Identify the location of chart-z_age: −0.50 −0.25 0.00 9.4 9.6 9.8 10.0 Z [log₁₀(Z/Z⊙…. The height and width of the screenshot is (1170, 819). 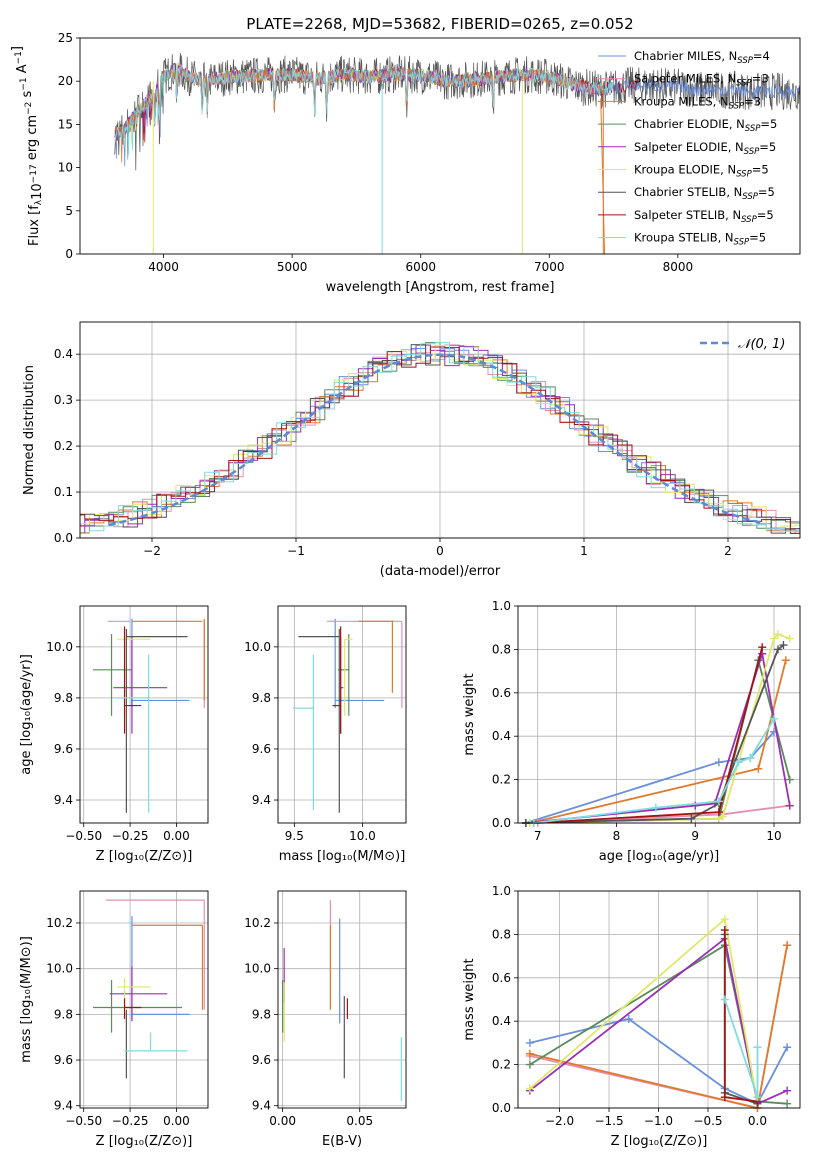
(114, 734).